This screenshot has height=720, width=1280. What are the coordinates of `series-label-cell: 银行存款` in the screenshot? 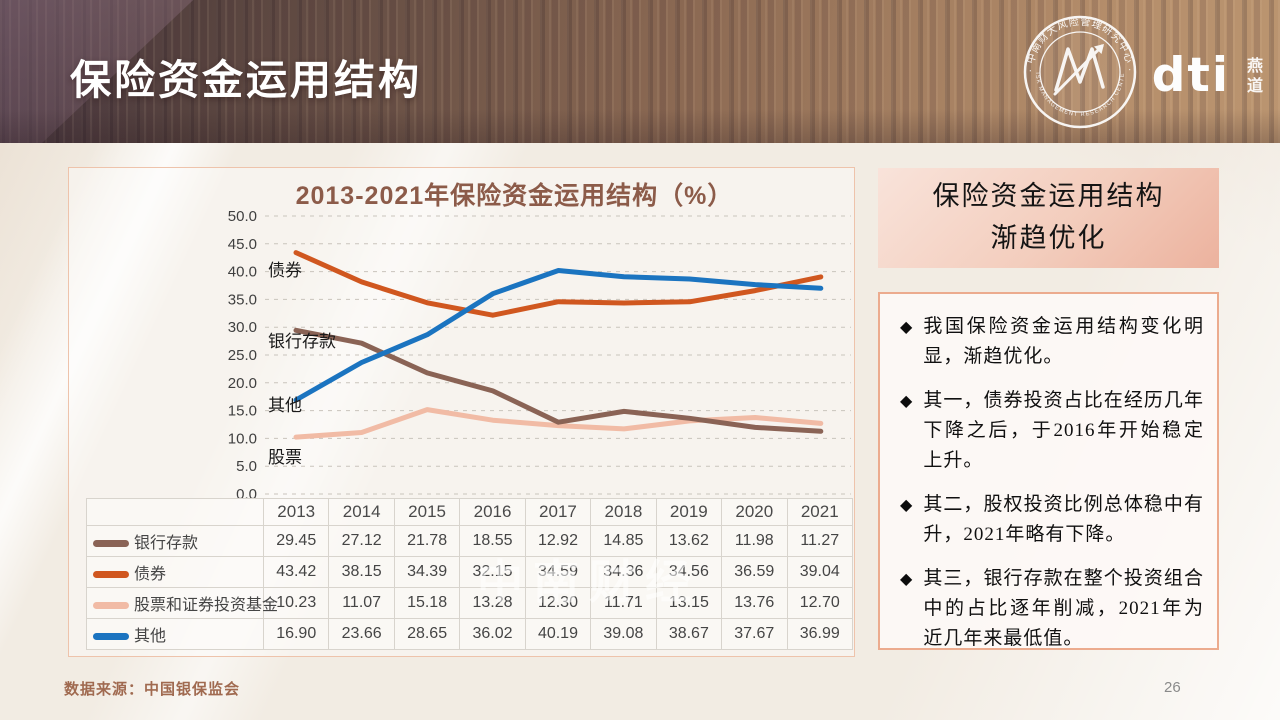 It's located at (175, 541).